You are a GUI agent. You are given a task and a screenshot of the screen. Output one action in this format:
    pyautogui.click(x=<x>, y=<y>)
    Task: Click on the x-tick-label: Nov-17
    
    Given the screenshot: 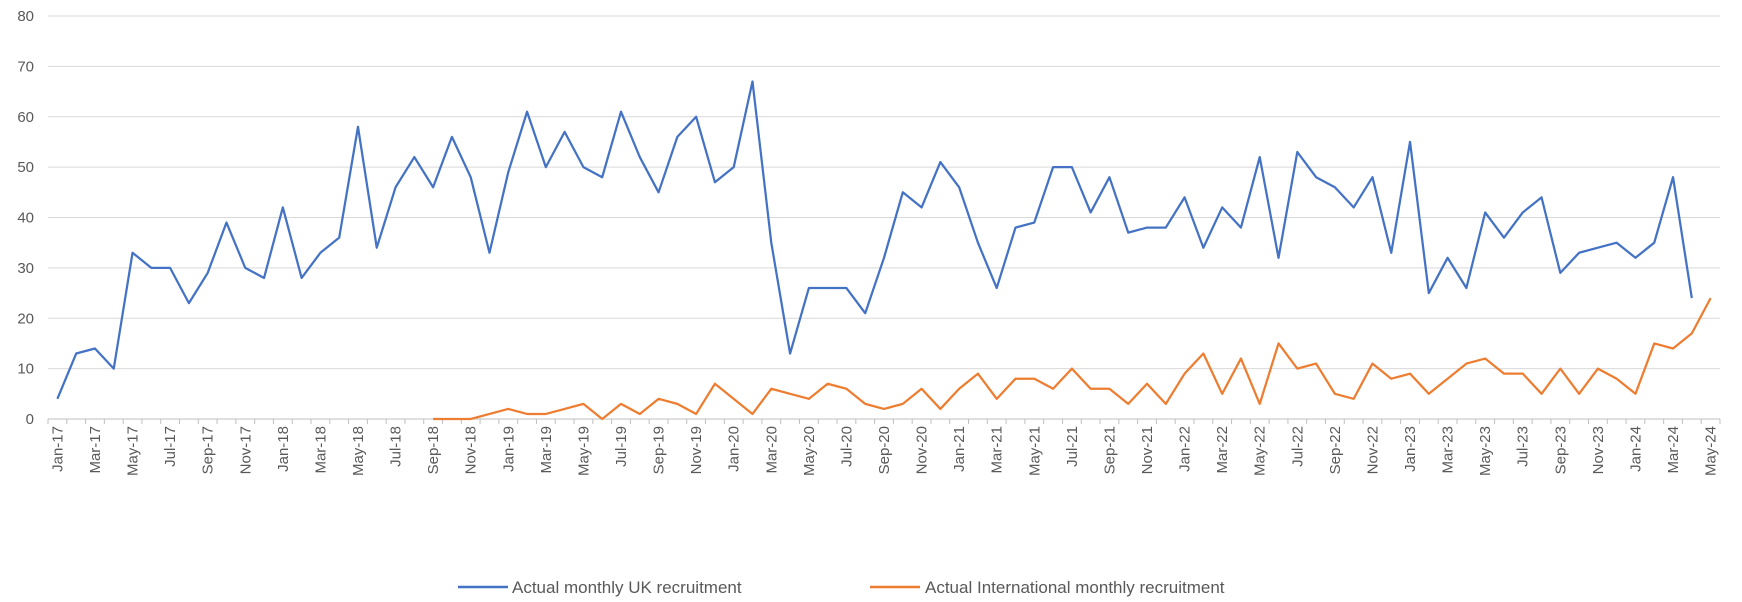 What is the action you would take?
    pyautogui.click(x=245, y=450)
    